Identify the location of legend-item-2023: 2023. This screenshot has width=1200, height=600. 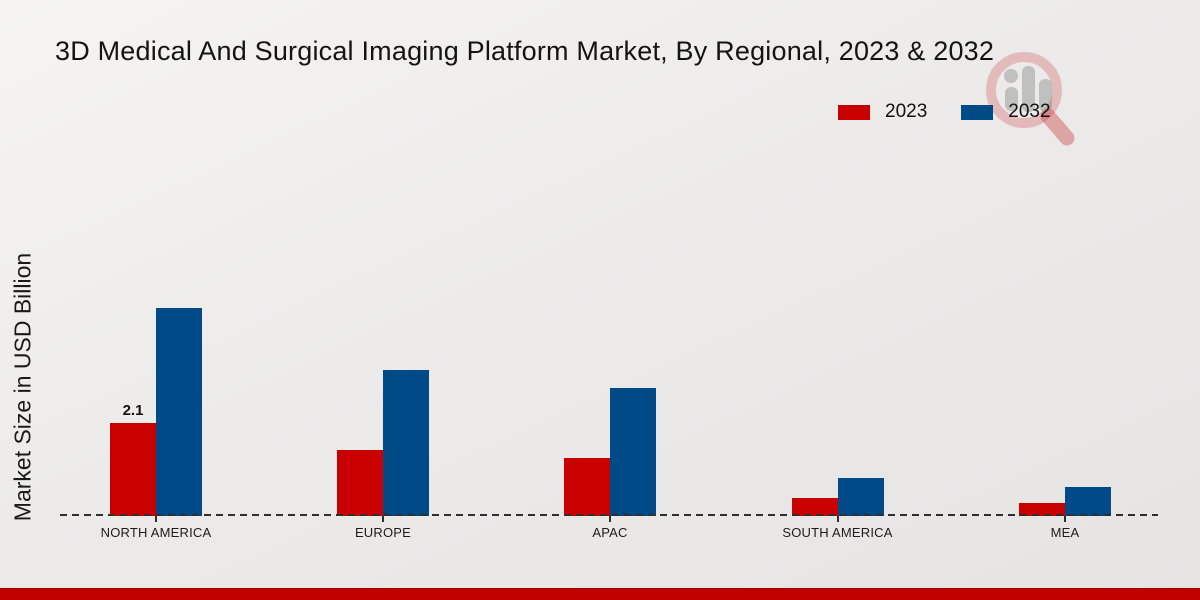
(882, 112).